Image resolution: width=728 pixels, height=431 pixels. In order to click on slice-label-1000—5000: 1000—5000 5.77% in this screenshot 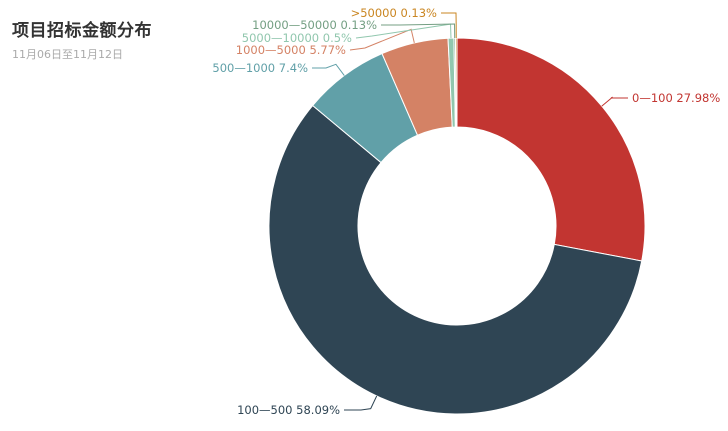, I will do `click(291, 50)`.